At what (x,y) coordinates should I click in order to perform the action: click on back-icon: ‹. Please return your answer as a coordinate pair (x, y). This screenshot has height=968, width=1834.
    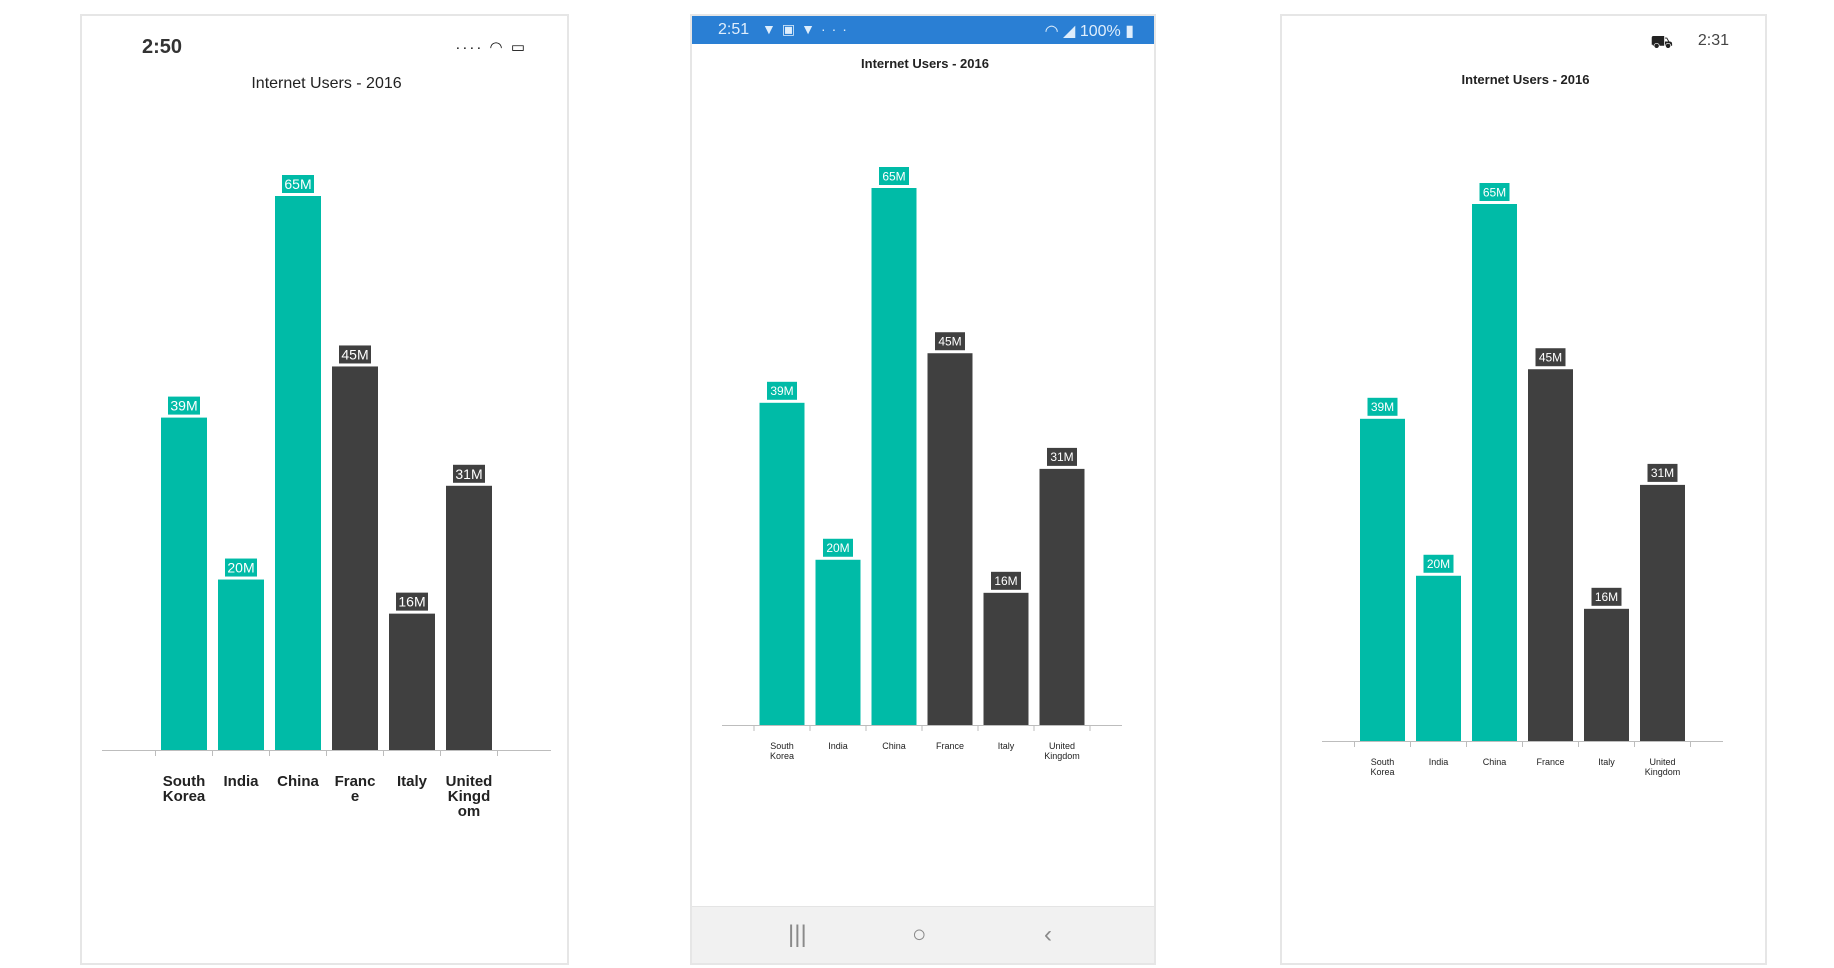
    Looking at the image, I should click on (1048, 934).